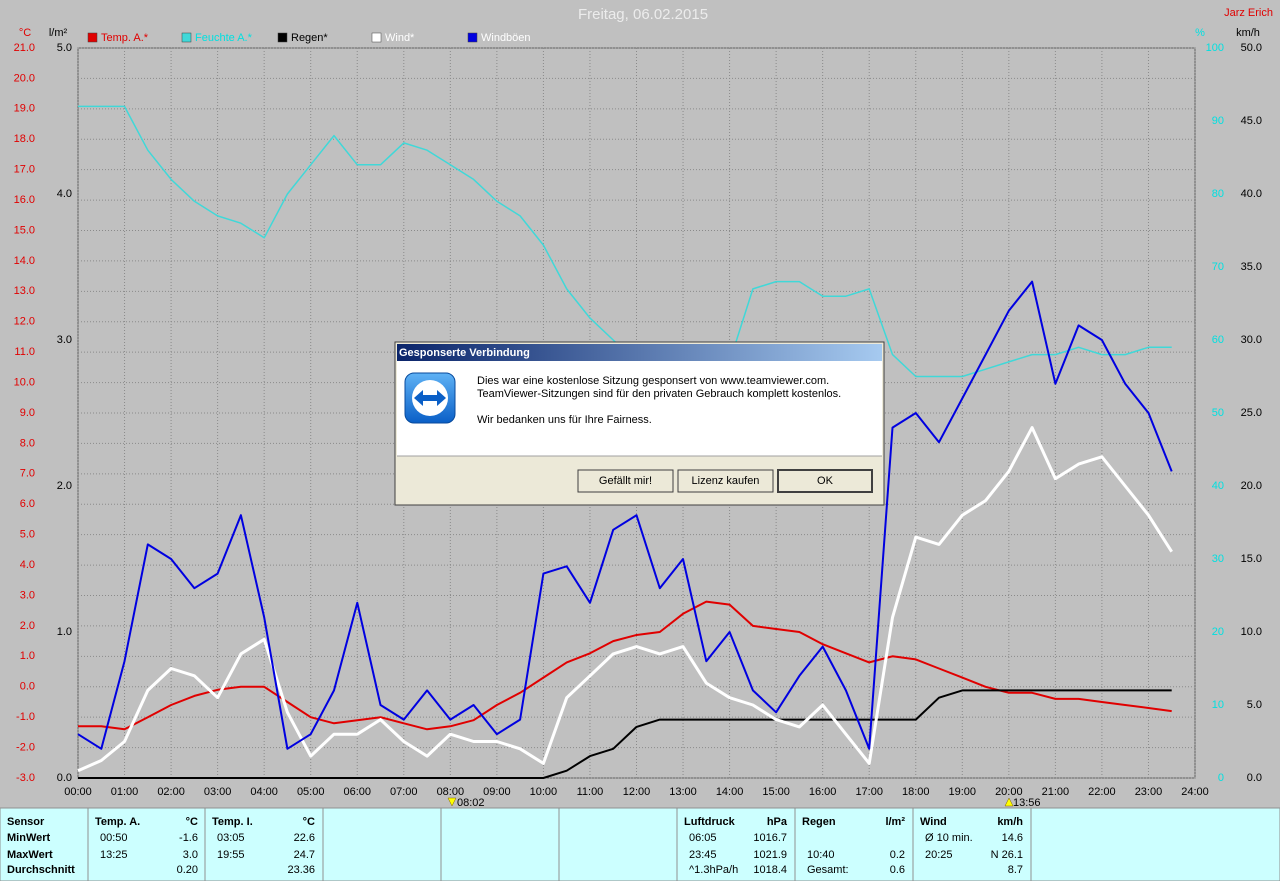  Describe the element at coordinates (26, 822) in the screenshot. I see `row-label: Sensor` at that location.